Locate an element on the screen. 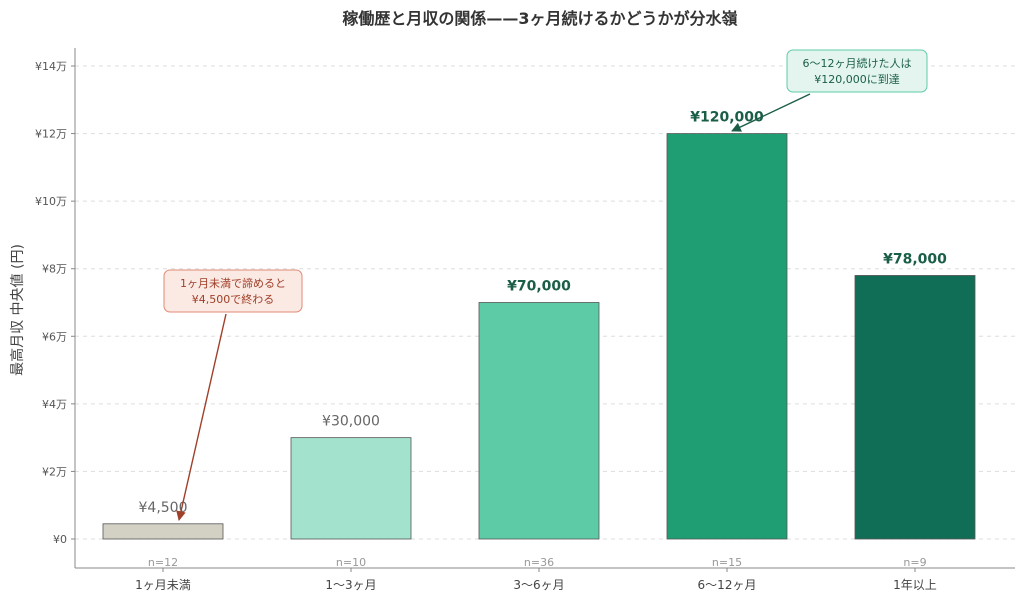  chart-title: 稼働歴と月収の関係——3ヶ月続けるかどうかが分水嶺 is located at coordinates (539, 18).